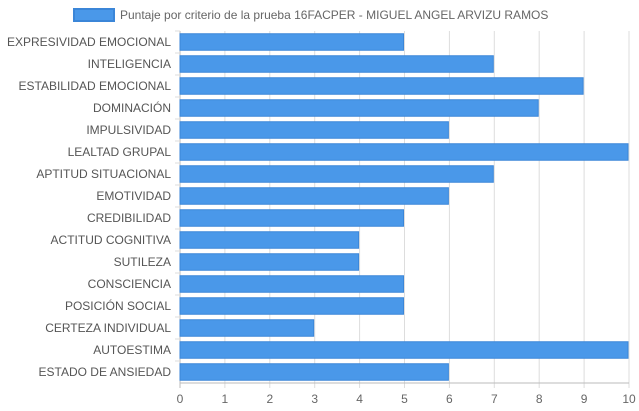 This screenshot has width=639, height=411. I want to click on x-tick-label: 0, so click(180, 399).